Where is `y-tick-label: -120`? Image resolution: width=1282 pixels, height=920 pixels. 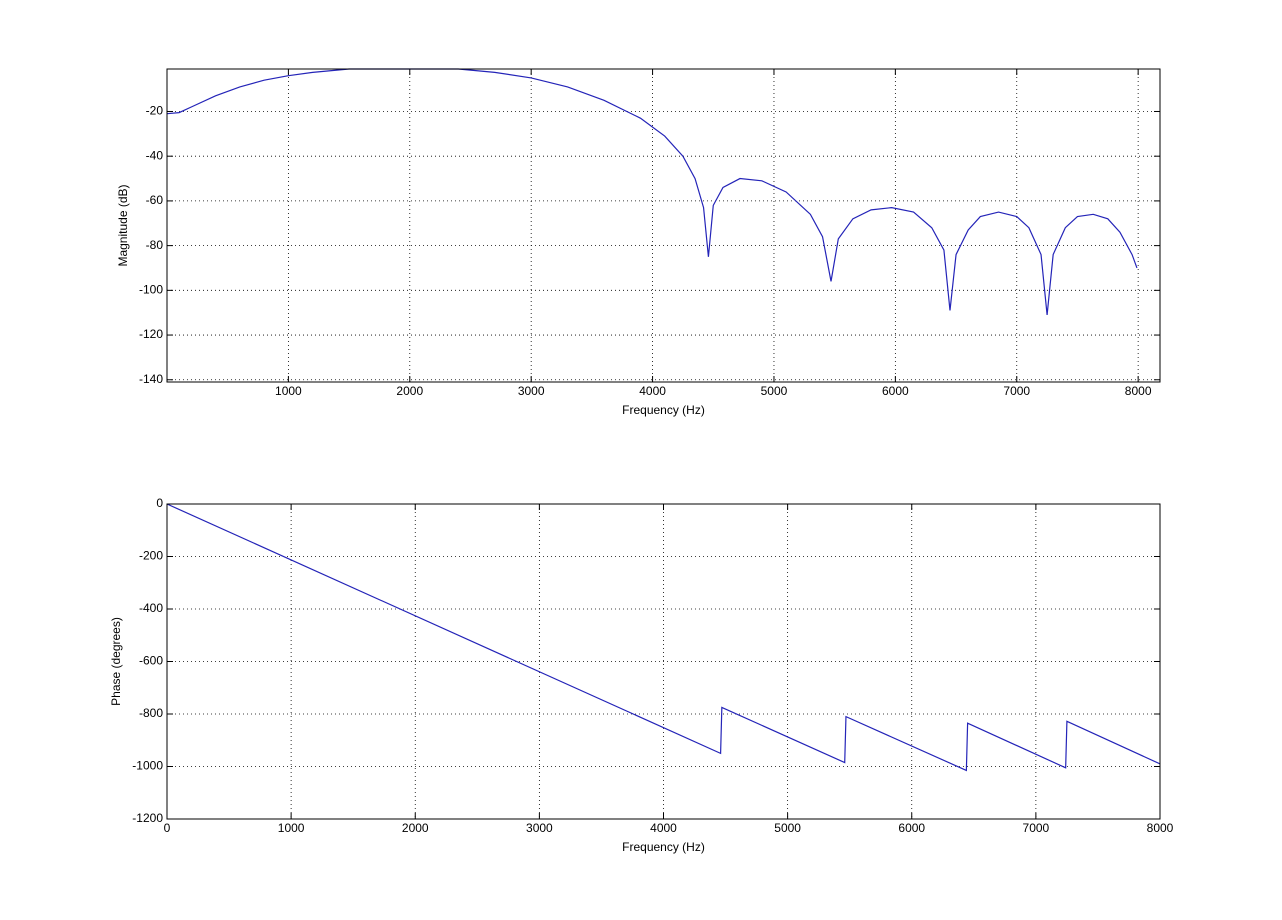
y-tick-label: -120 is located at coordinates (151, 334).